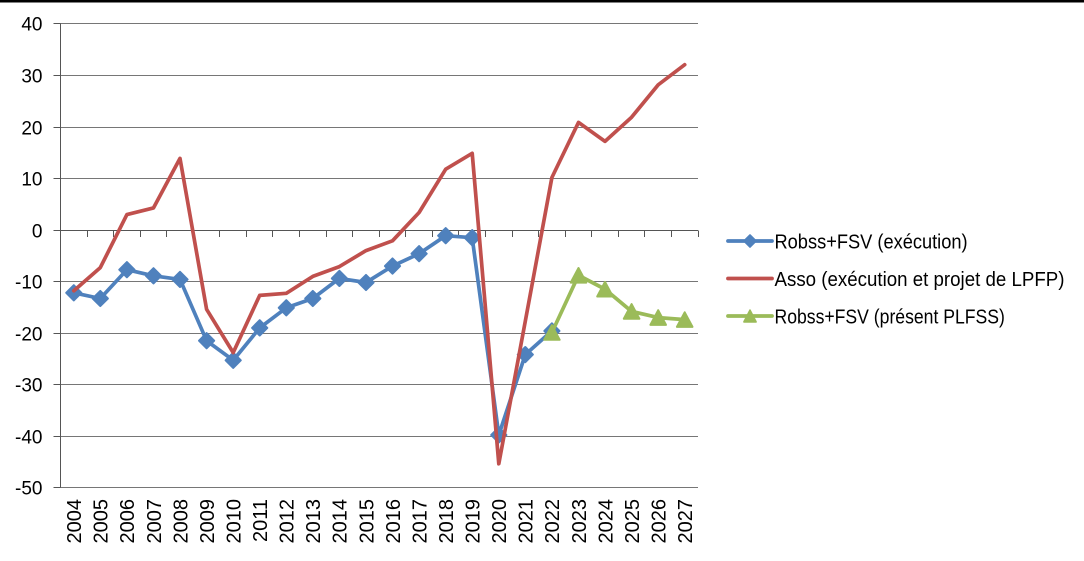  Describe the element at coordinates (31, 24) in the screenshot. I see `svg-text: 40` at that location.